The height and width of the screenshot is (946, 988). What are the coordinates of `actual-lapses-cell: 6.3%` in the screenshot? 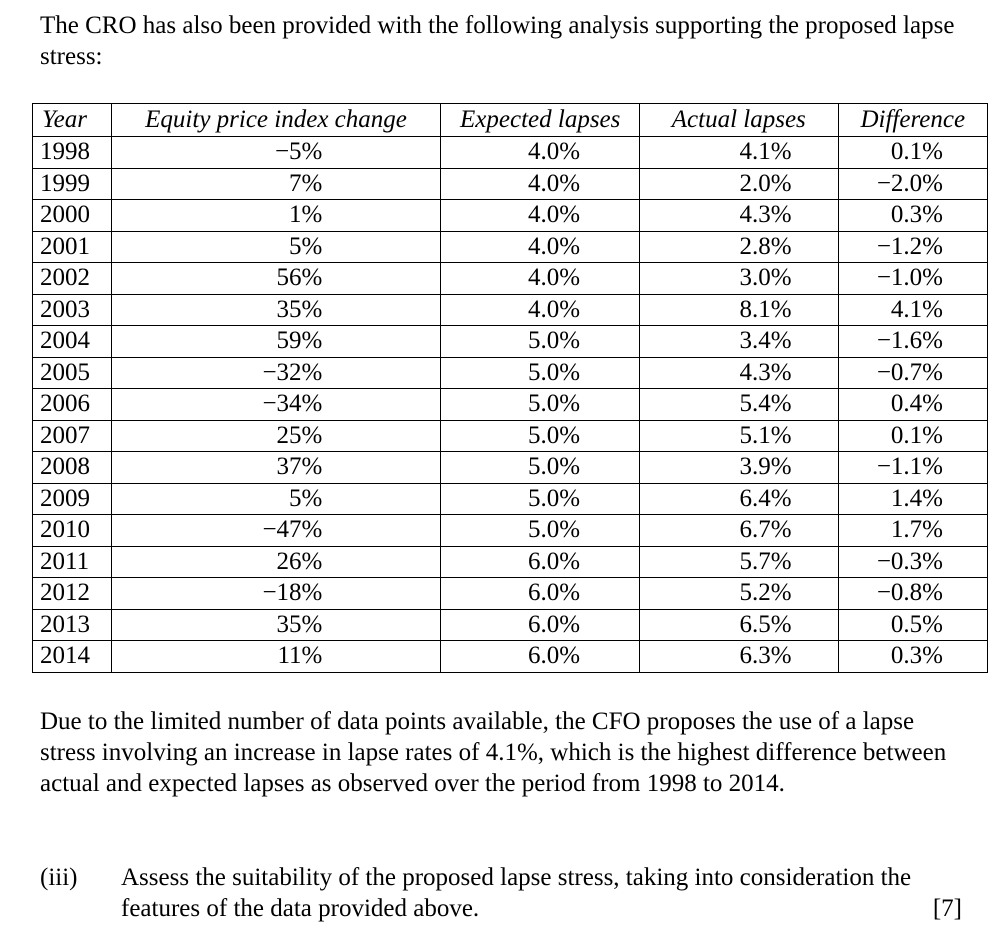 It's located at (739, 656).